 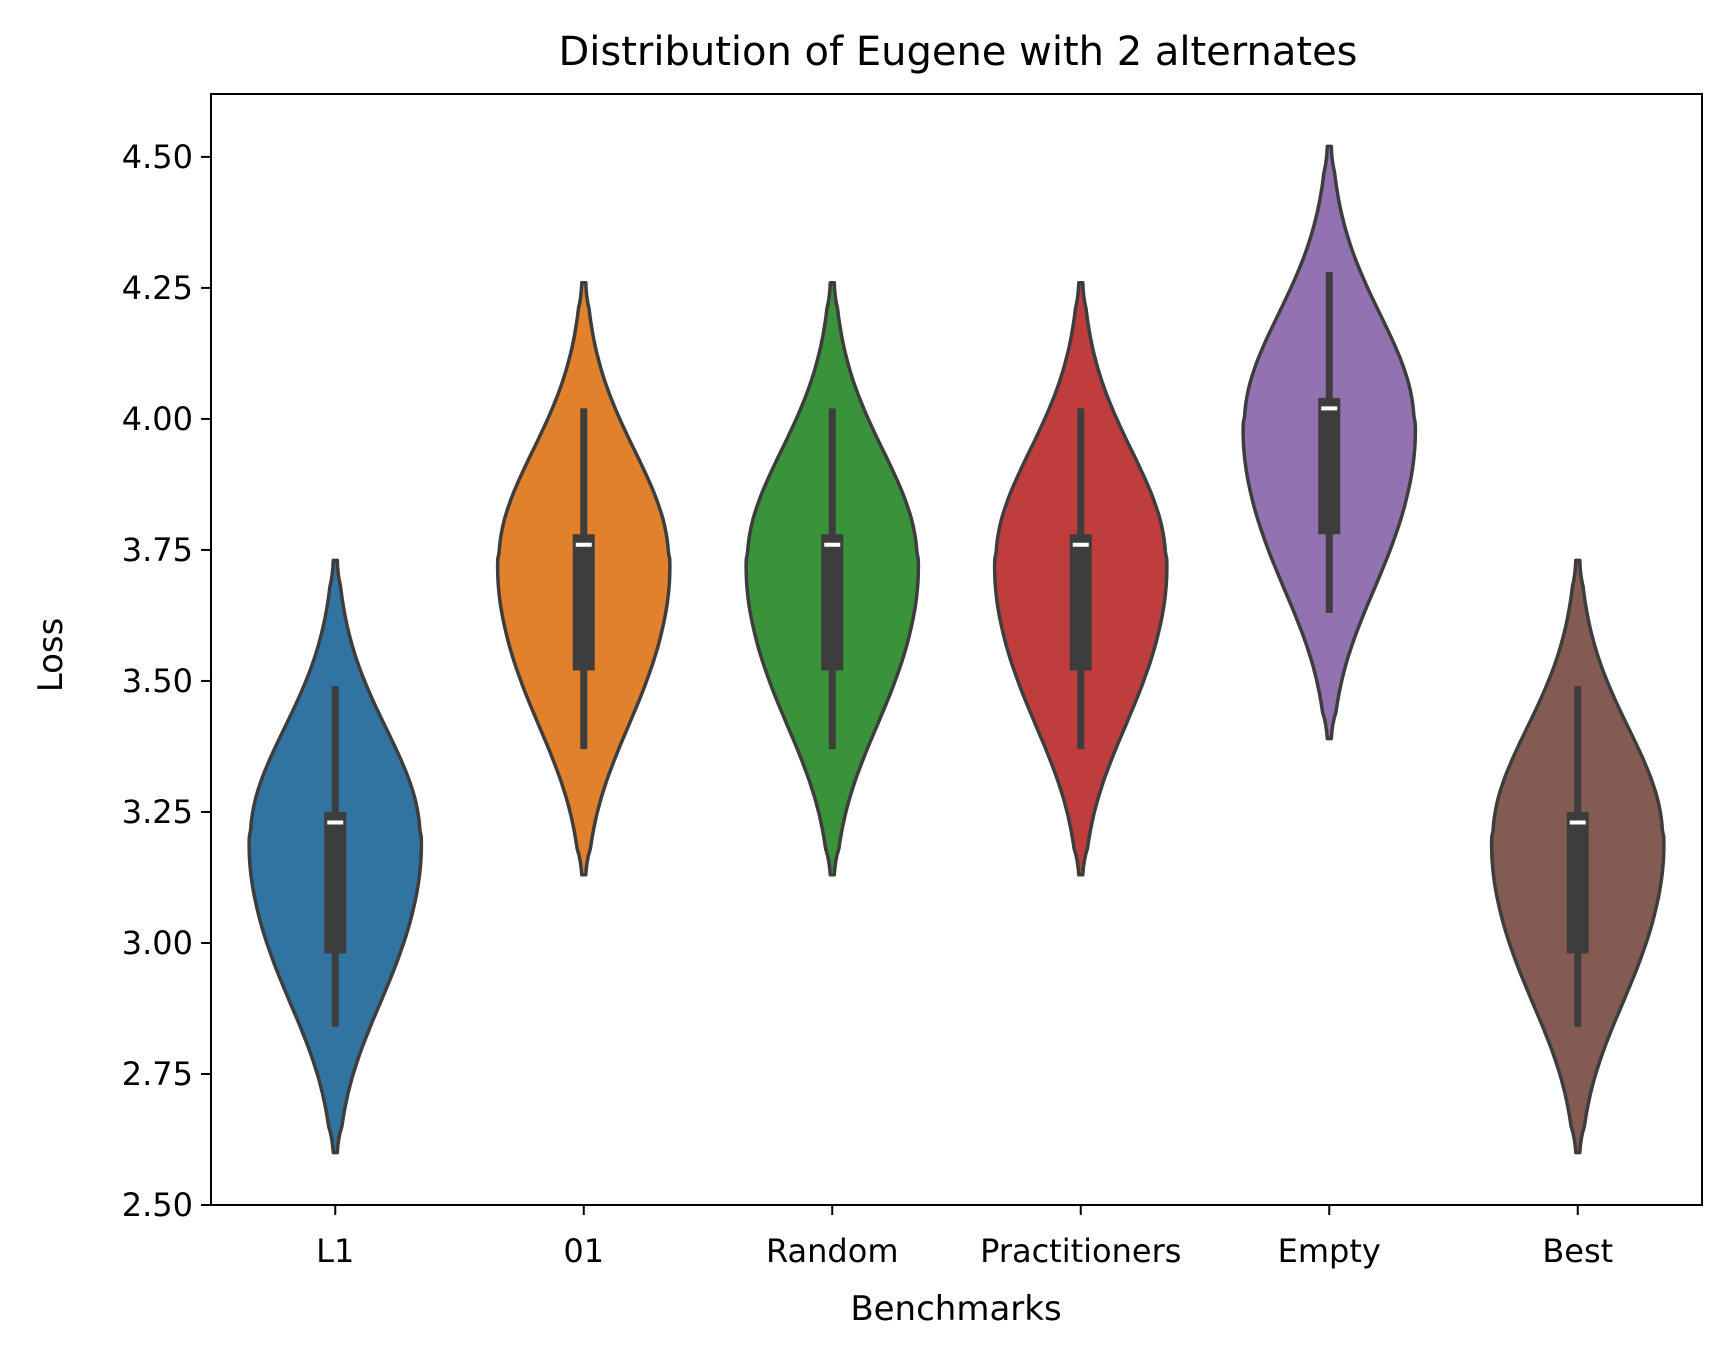 I want to click on violin-l1, so click(x=335, y=856).